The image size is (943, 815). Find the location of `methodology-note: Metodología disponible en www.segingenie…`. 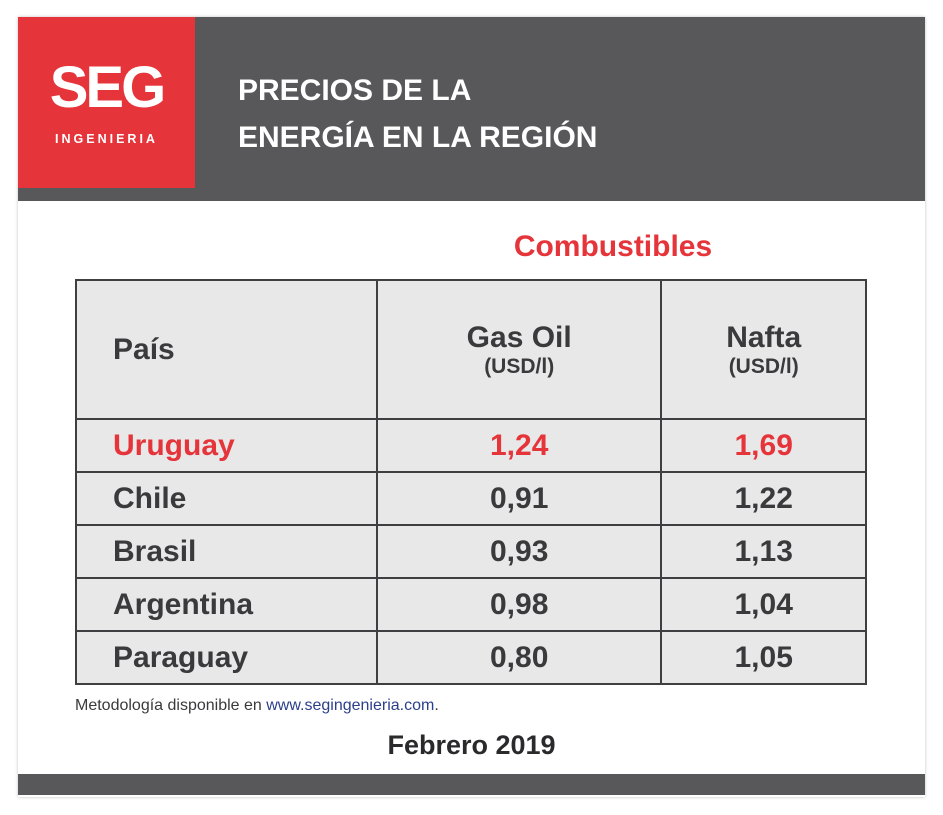

methodology-note: Metodología disponible en www.segingenie… is located at coordinates (257, 706).